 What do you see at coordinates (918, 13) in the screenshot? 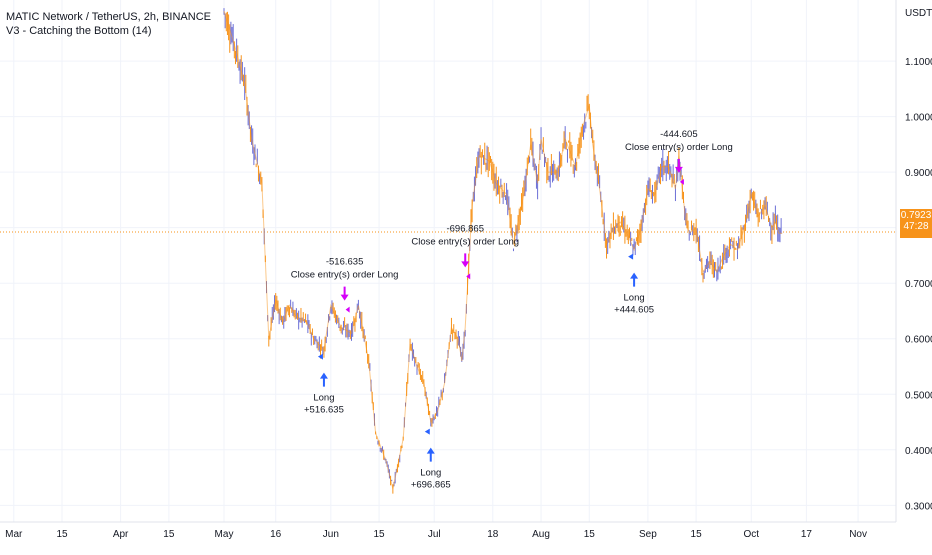
I see `y-unit-label: USDT` at bounding box center [918, 13].